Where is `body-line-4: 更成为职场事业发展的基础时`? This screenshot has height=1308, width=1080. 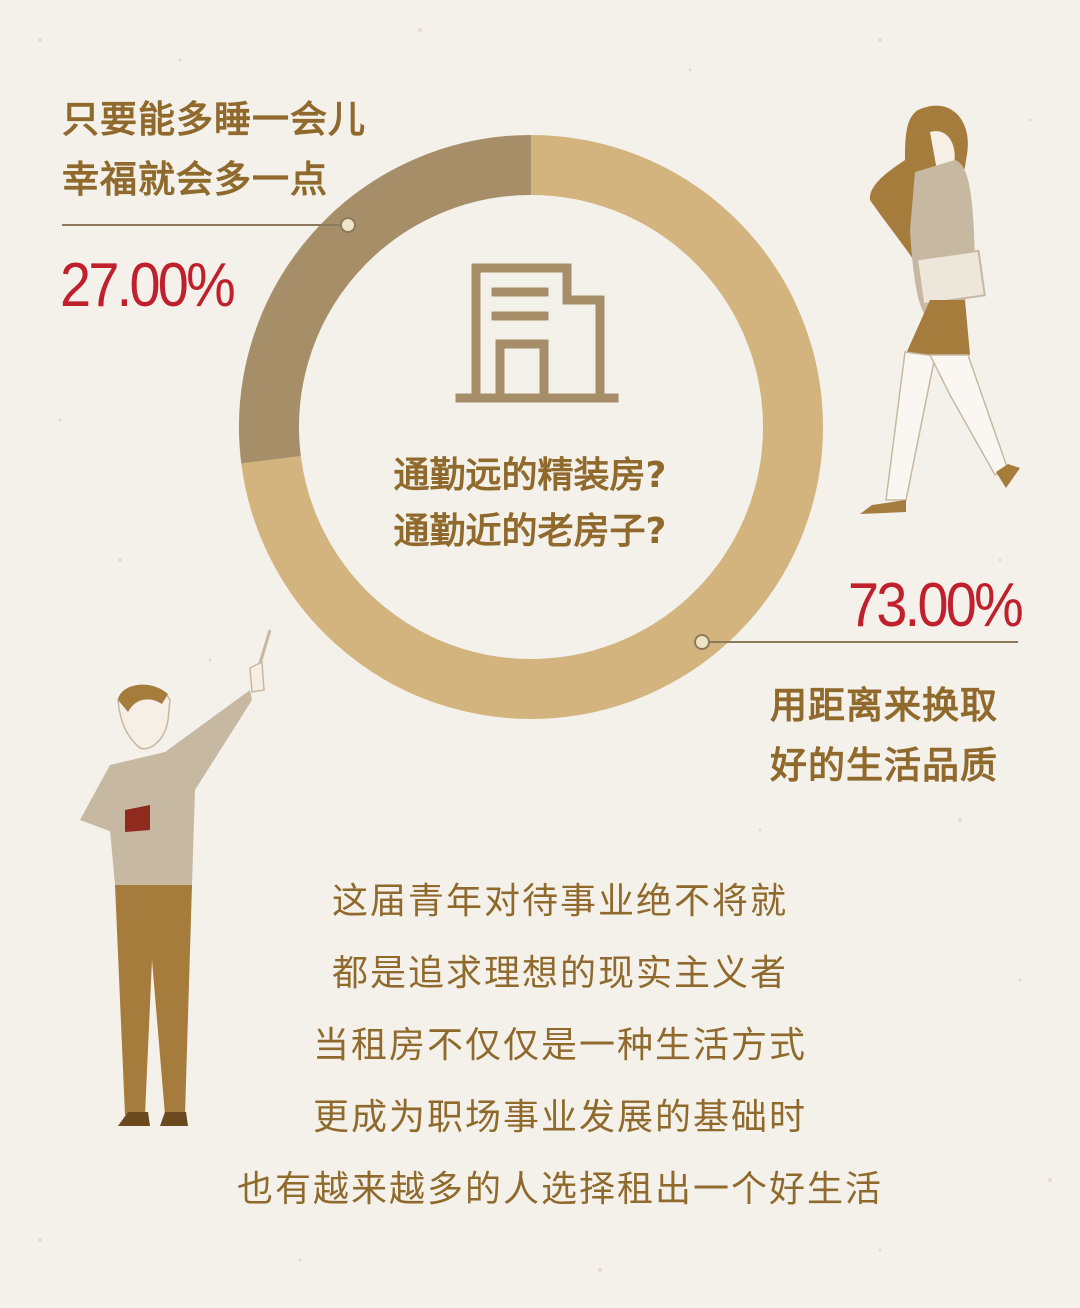
body-line-4: 更成为职场事业发展的基础时 is located at coordinates (559, 1117).